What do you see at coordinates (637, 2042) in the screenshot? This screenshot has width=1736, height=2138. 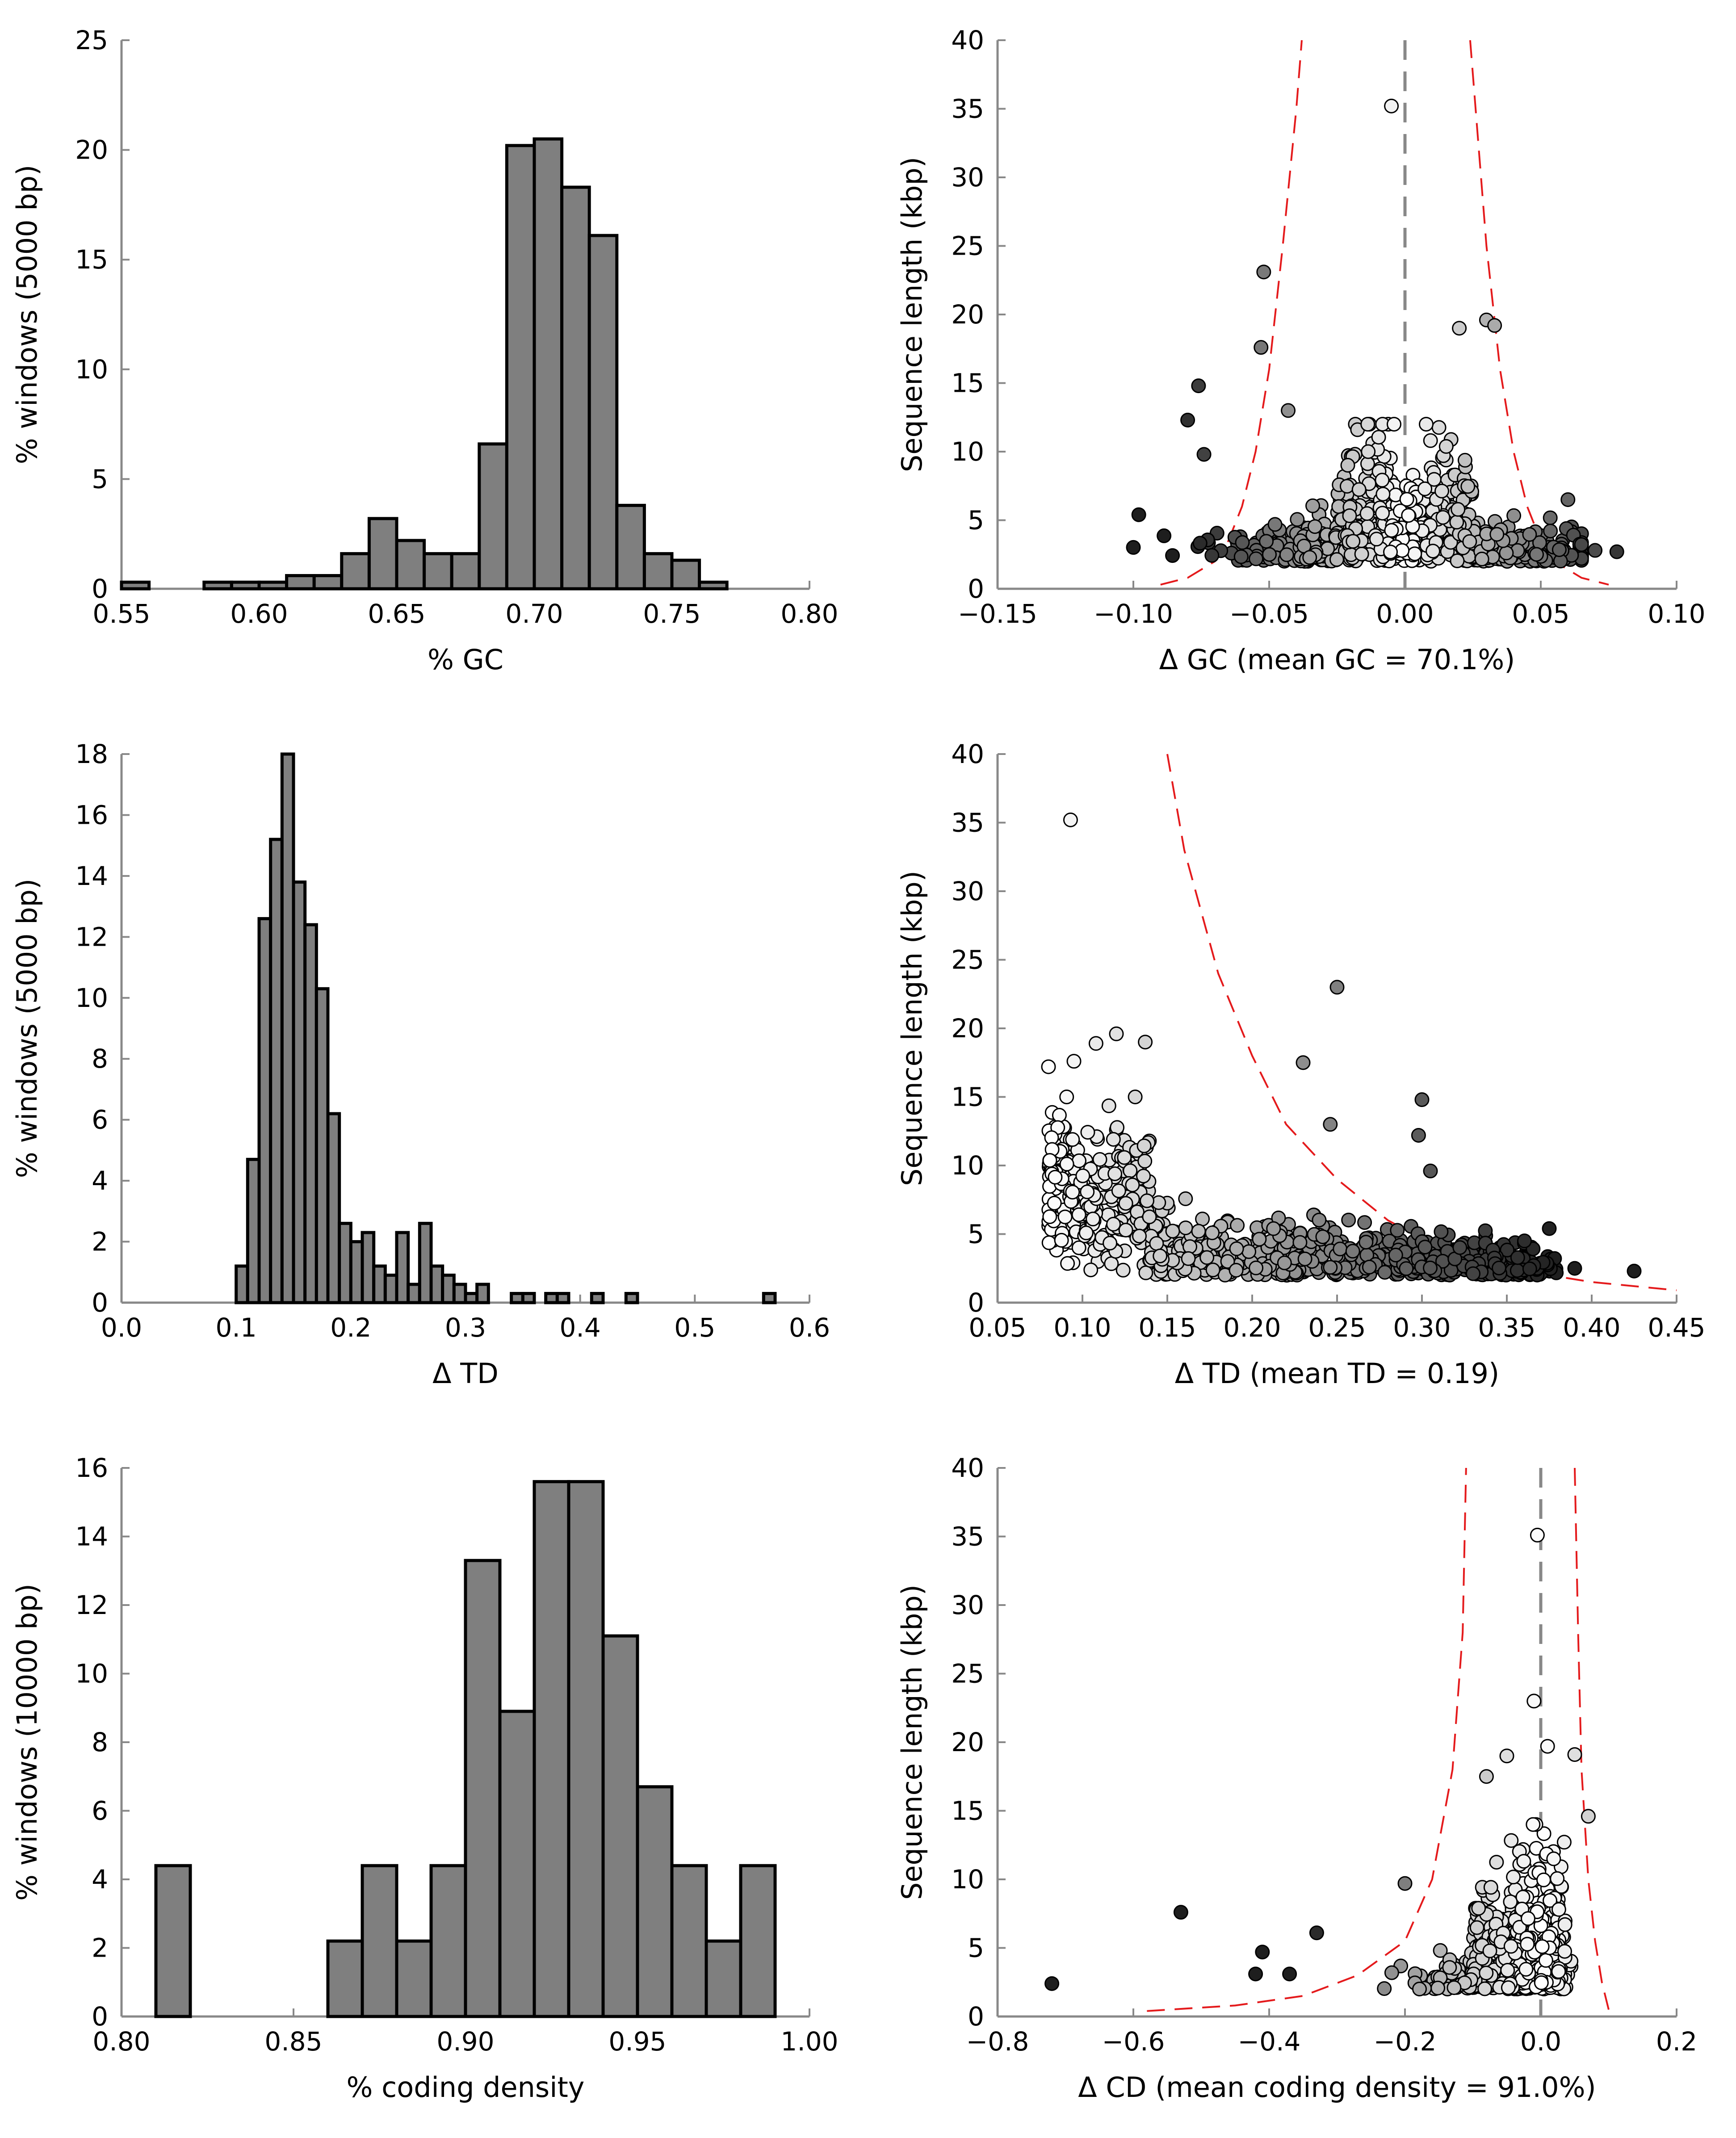 I see `x-tick-label: 0.95` at bounding box center [637, 2042].